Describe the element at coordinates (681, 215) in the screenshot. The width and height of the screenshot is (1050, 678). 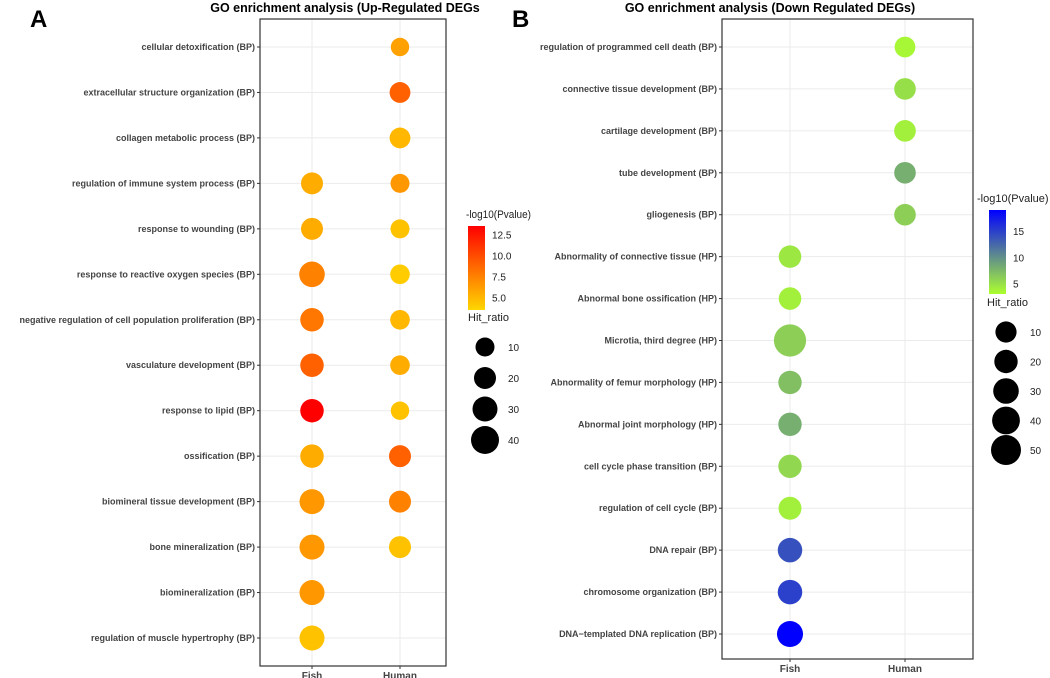
I see `y-tick-label: gliogenesis (BP)` at that location.